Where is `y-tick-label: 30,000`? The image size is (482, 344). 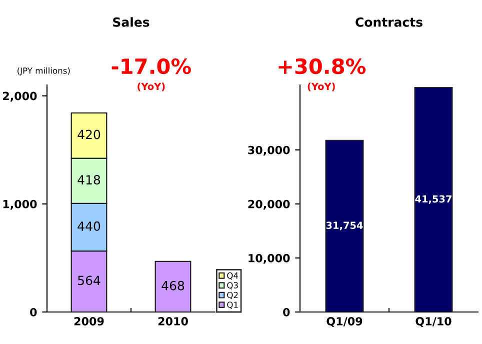 y-tick-label: 30,000 is located at coordinates (269, 151).